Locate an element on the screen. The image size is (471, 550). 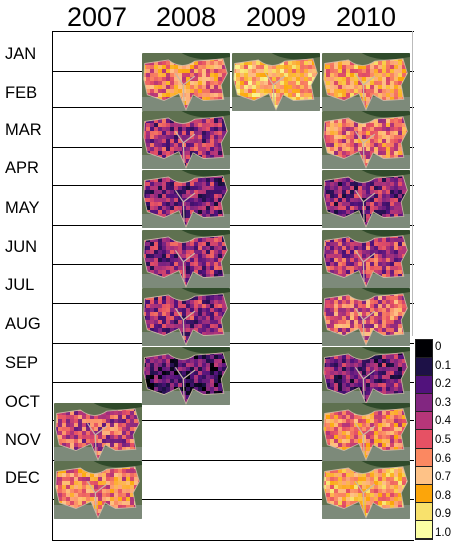
grid-line-aug is located at coordinates (233, 344).